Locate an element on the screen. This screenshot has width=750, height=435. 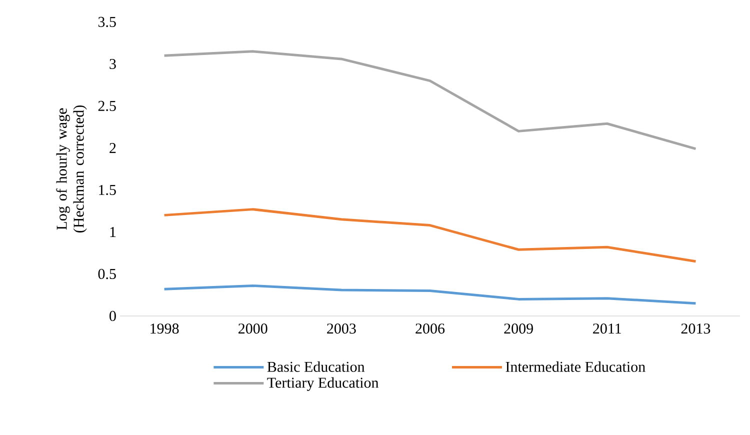
x-tick-label: 2013 is located at coordinates (695, 329).